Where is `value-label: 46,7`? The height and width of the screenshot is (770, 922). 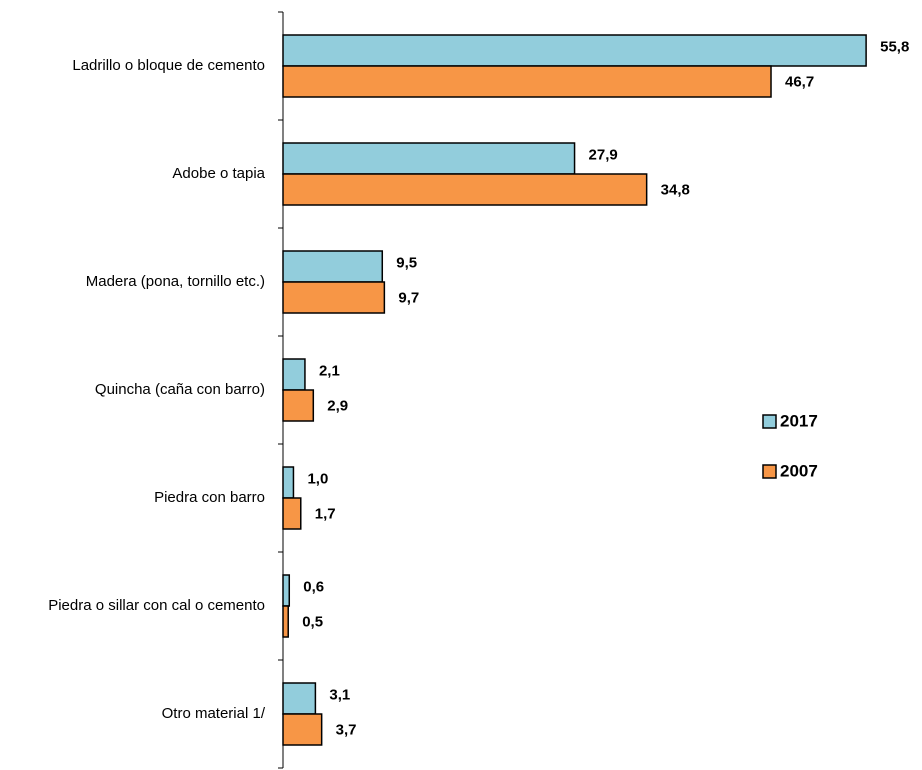 value-label: 46,7 is located at coordinates (799, 81).